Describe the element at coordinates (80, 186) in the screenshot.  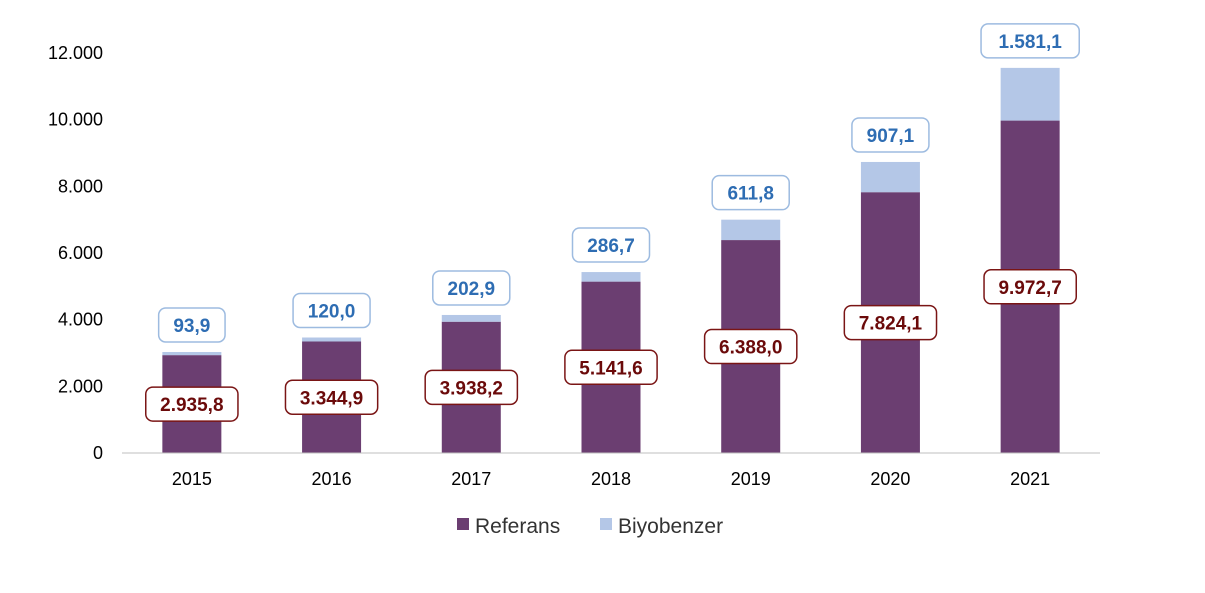
I see `y-tick-label: 8.000` at that location.